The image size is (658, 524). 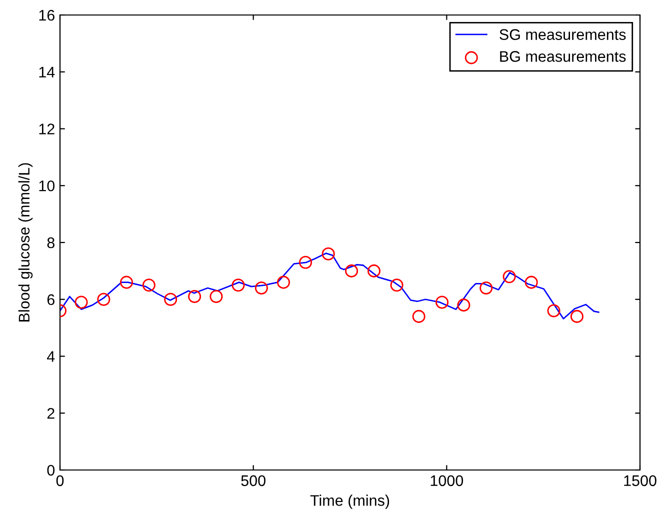 I want to click on y-tick-label: 4, so click(x=50, y=356).